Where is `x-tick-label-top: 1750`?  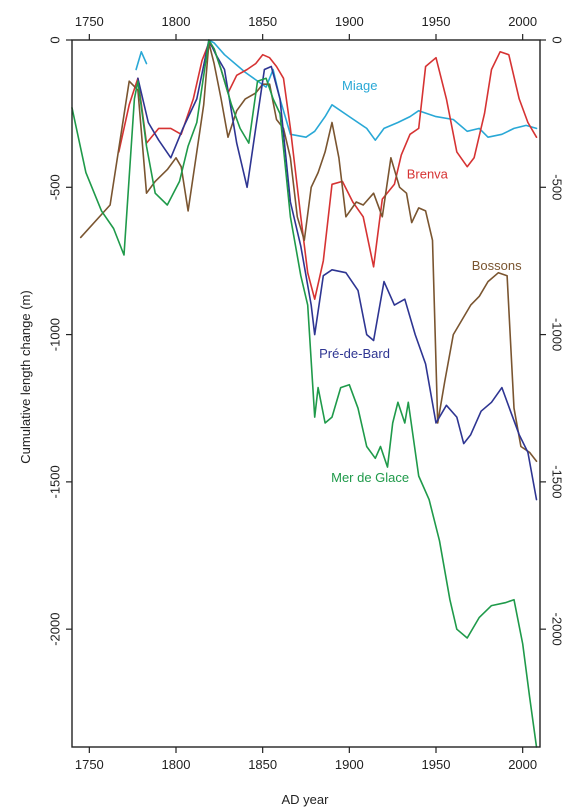
x-tick-label-top: 1750 is located at coordinates (89, 21).